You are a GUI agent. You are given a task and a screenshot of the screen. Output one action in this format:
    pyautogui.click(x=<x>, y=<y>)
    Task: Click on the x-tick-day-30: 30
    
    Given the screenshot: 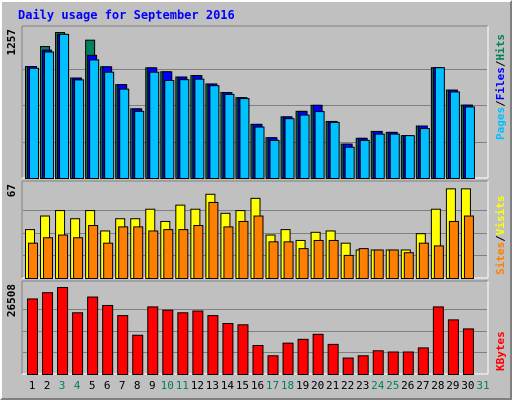 What is the action you would take?
    pyautogui.click(x=467, y=385)
    